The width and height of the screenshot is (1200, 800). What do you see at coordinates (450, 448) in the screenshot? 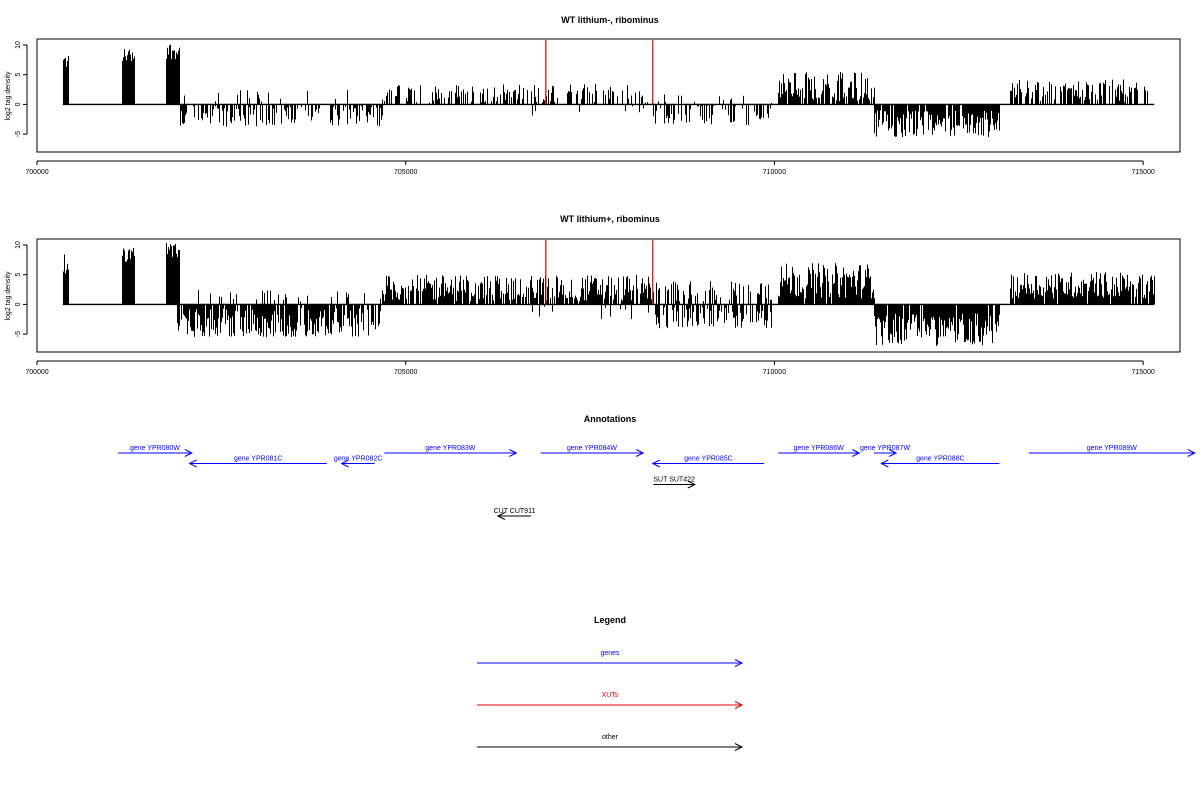
I see `feature-label: gene YPR083W` at bounding box center [450, 448].